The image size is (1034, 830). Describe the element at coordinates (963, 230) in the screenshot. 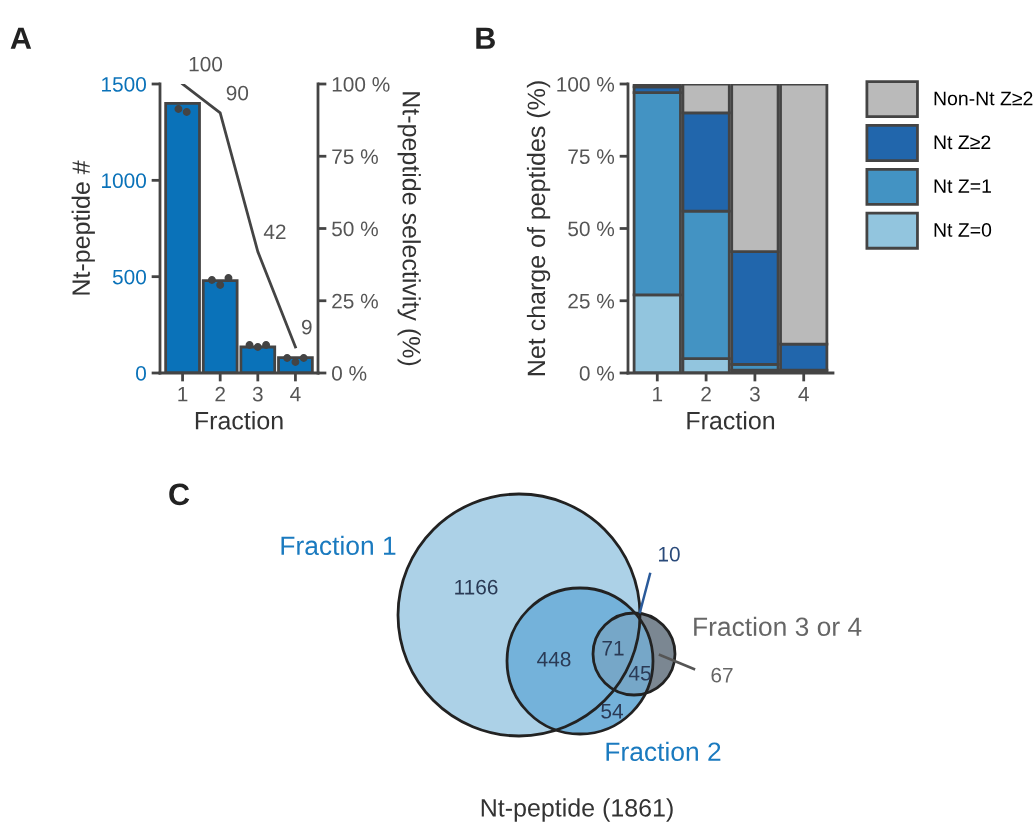

I see `legend-label: Nt Z=0` at that location.